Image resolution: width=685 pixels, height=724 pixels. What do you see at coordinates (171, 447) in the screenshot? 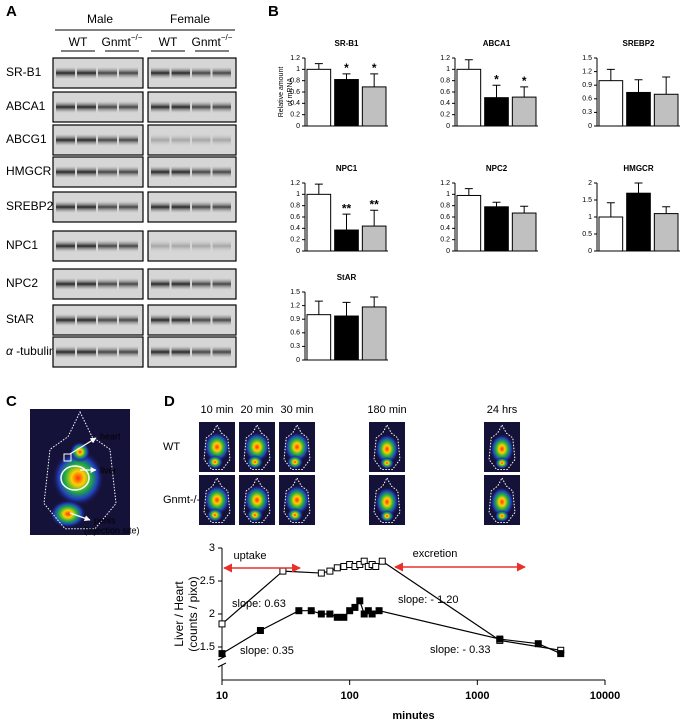
I see `row-label: WT` at bounding box center [171, 447].